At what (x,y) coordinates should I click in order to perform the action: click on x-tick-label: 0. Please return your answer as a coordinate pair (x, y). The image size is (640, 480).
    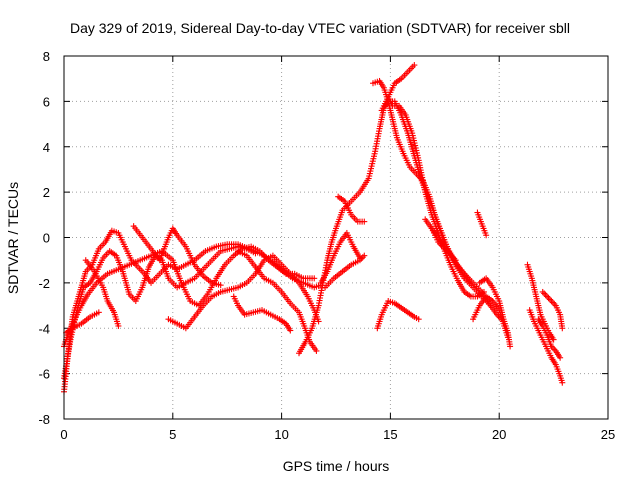
    Looking at the image, I should click on (63, 434).